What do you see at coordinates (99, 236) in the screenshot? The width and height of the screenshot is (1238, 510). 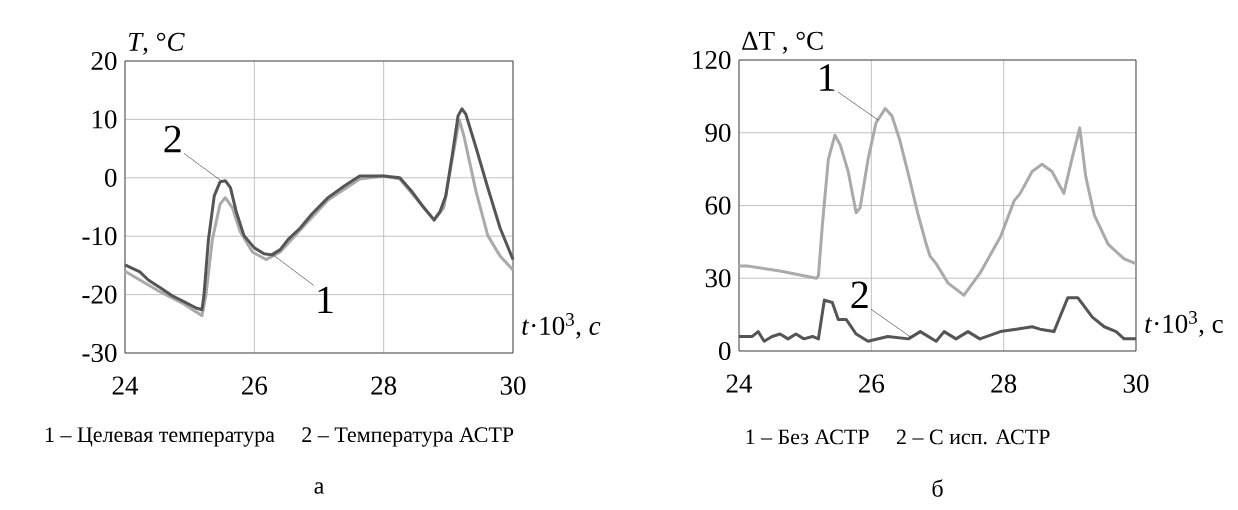 I see `y-tick-label: -10` at bounding box center [99, 236].